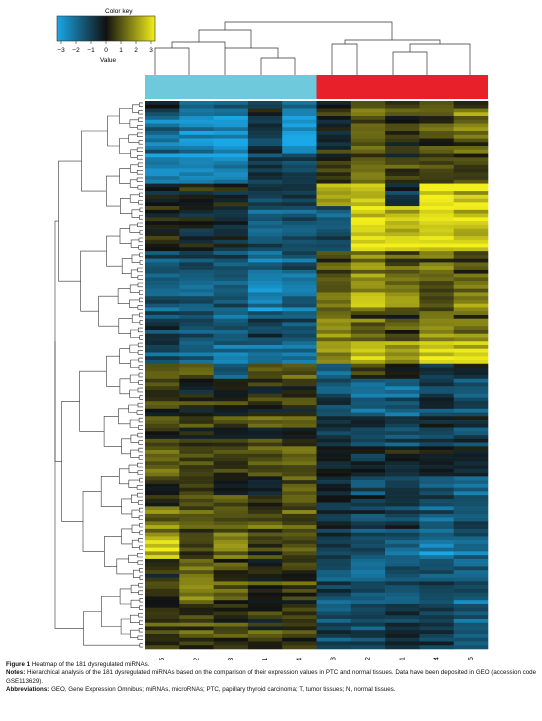  Describe the element at coordinates (312, 48) in the screenshot. I see `column-dendrogram` at that location.